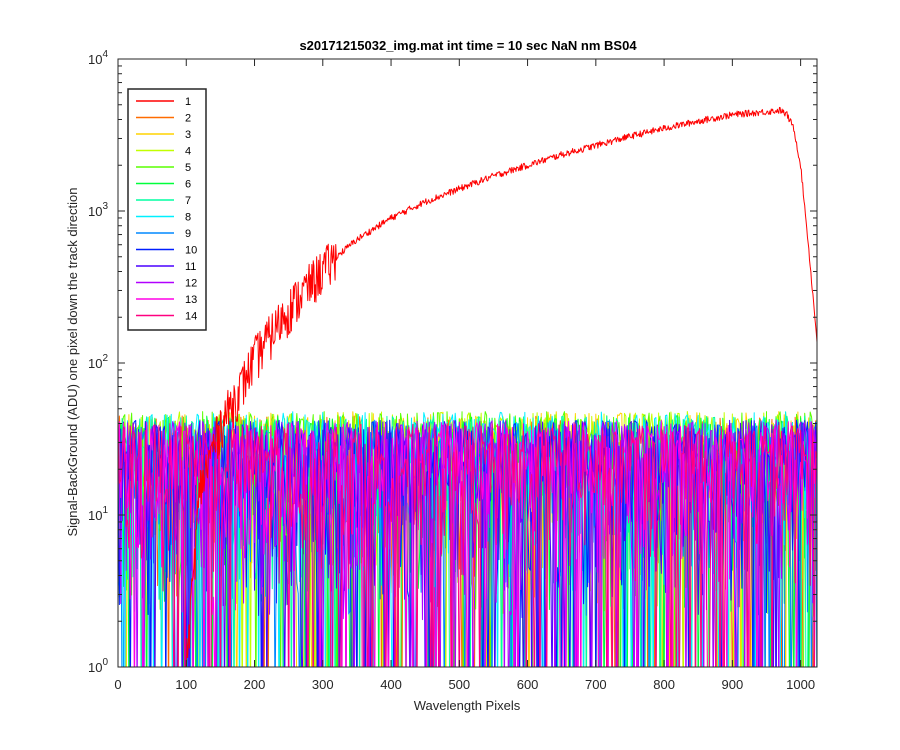 The height and width of the screenshot is (750, 900). I want to click on y-tick-label: 10³, so click(98, 210).